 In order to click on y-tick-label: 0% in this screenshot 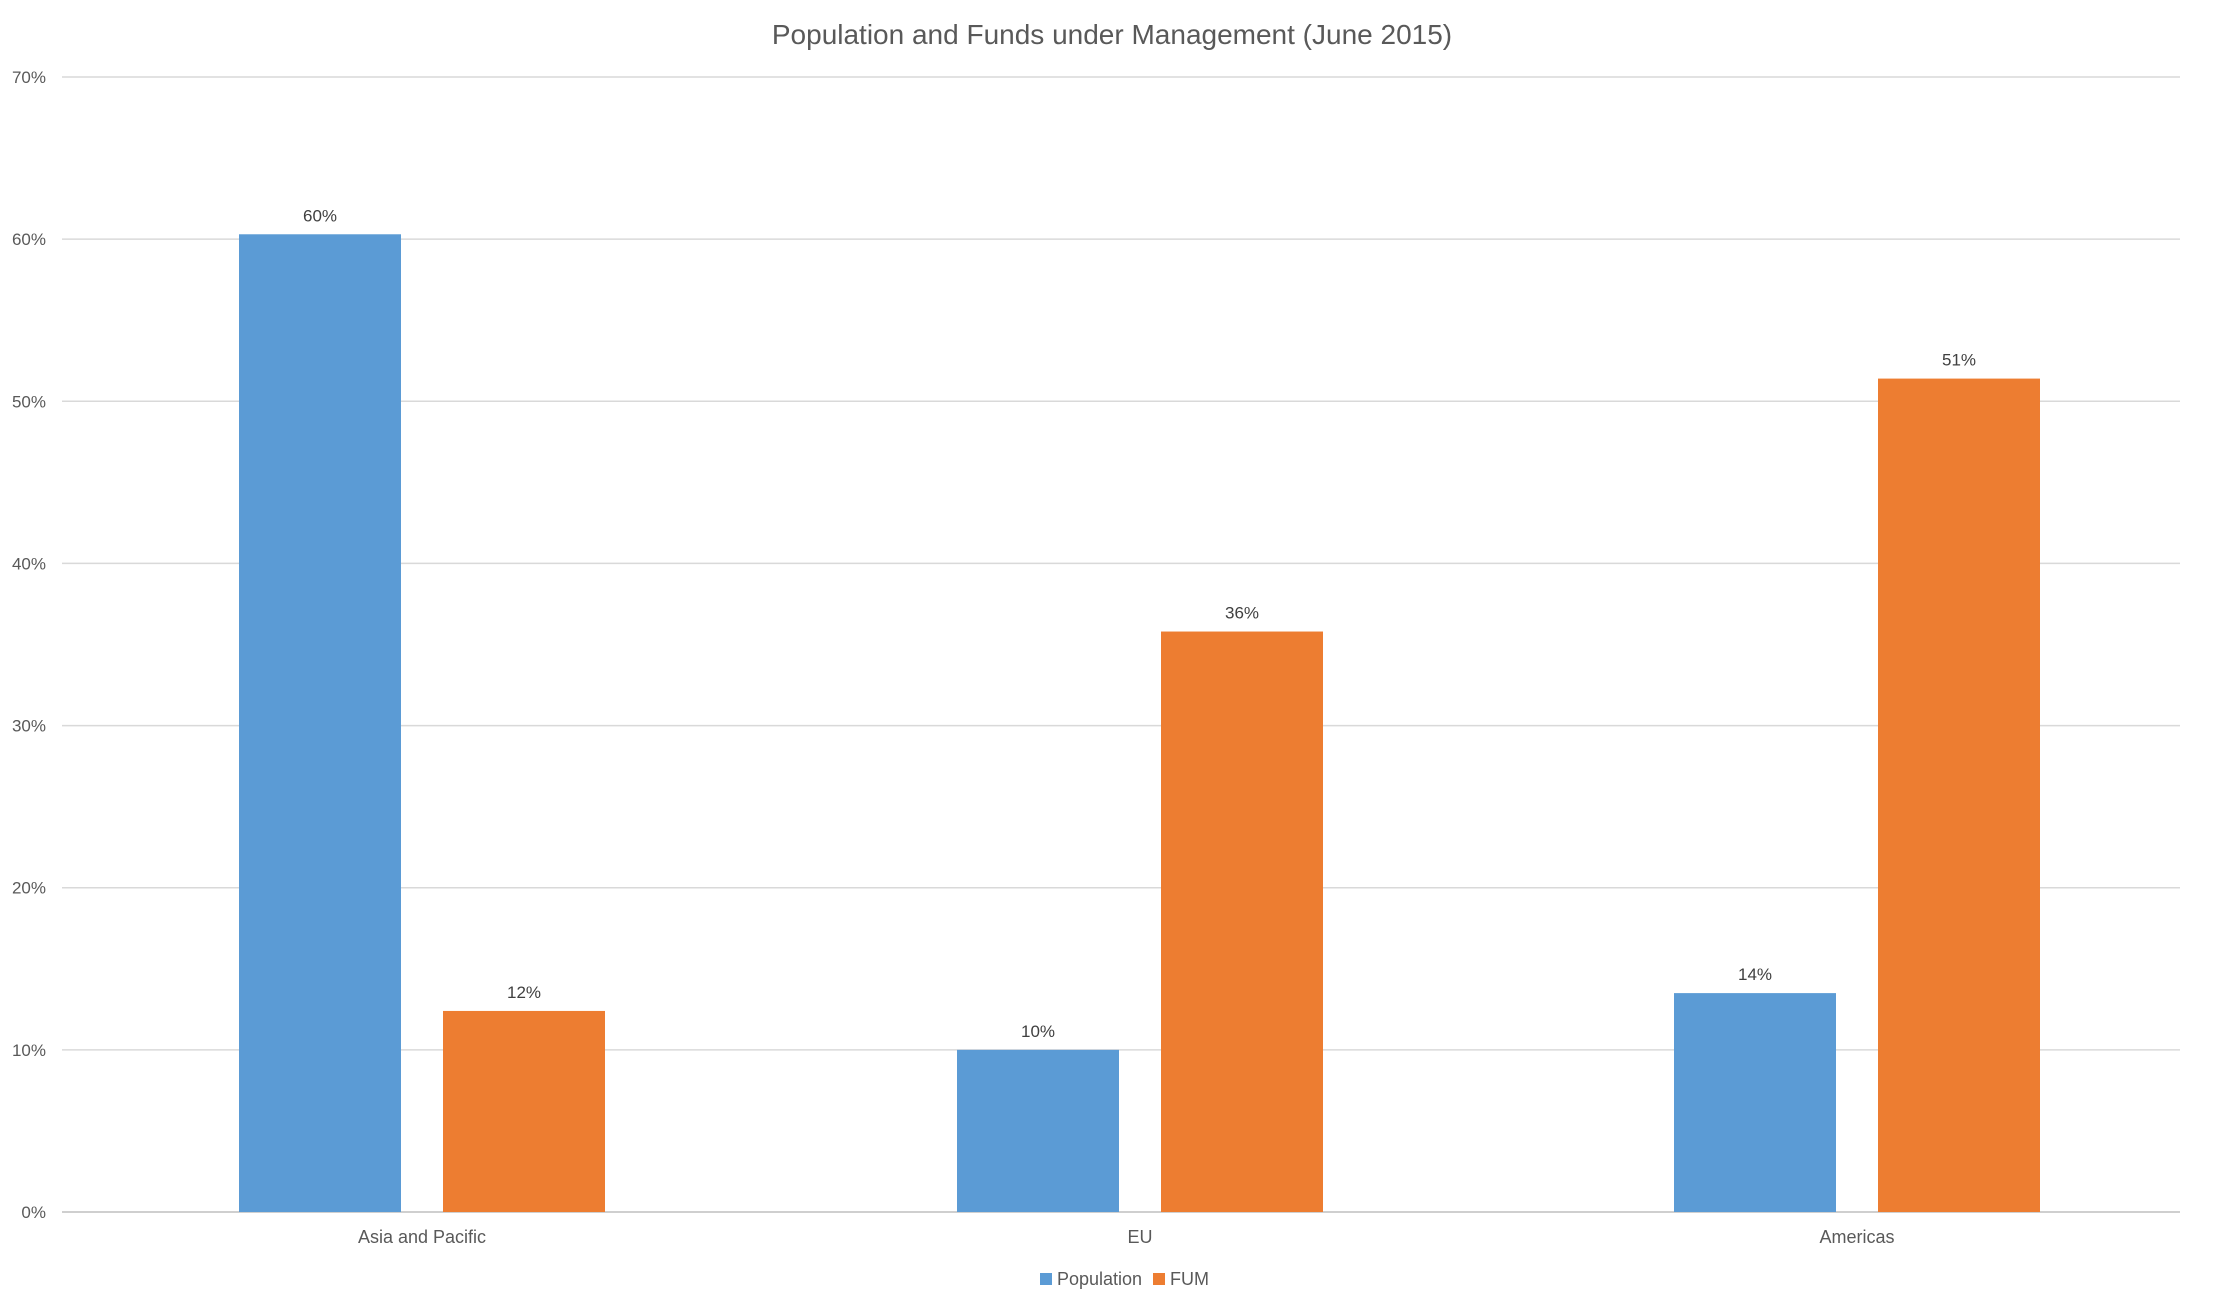, I will do `click(33, 1212)`.